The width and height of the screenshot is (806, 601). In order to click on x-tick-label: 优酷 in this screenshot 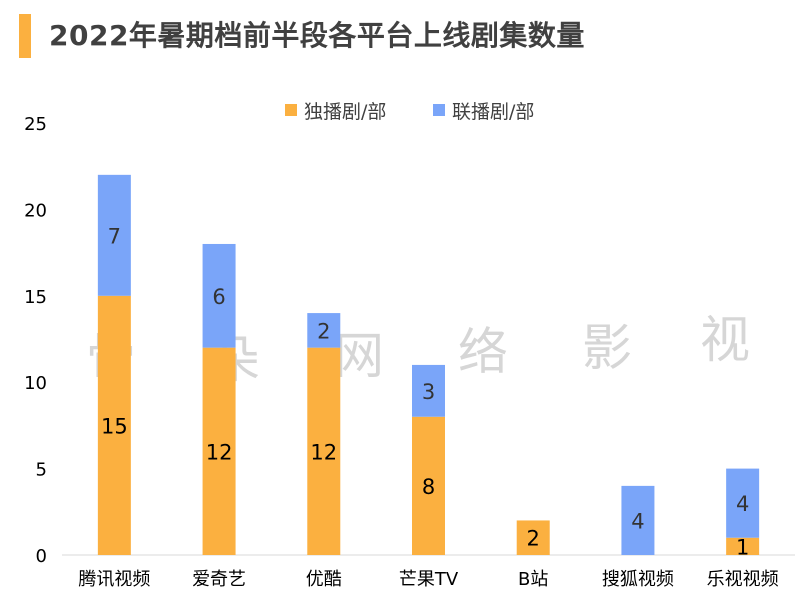, I will do `click(324, 579)`.